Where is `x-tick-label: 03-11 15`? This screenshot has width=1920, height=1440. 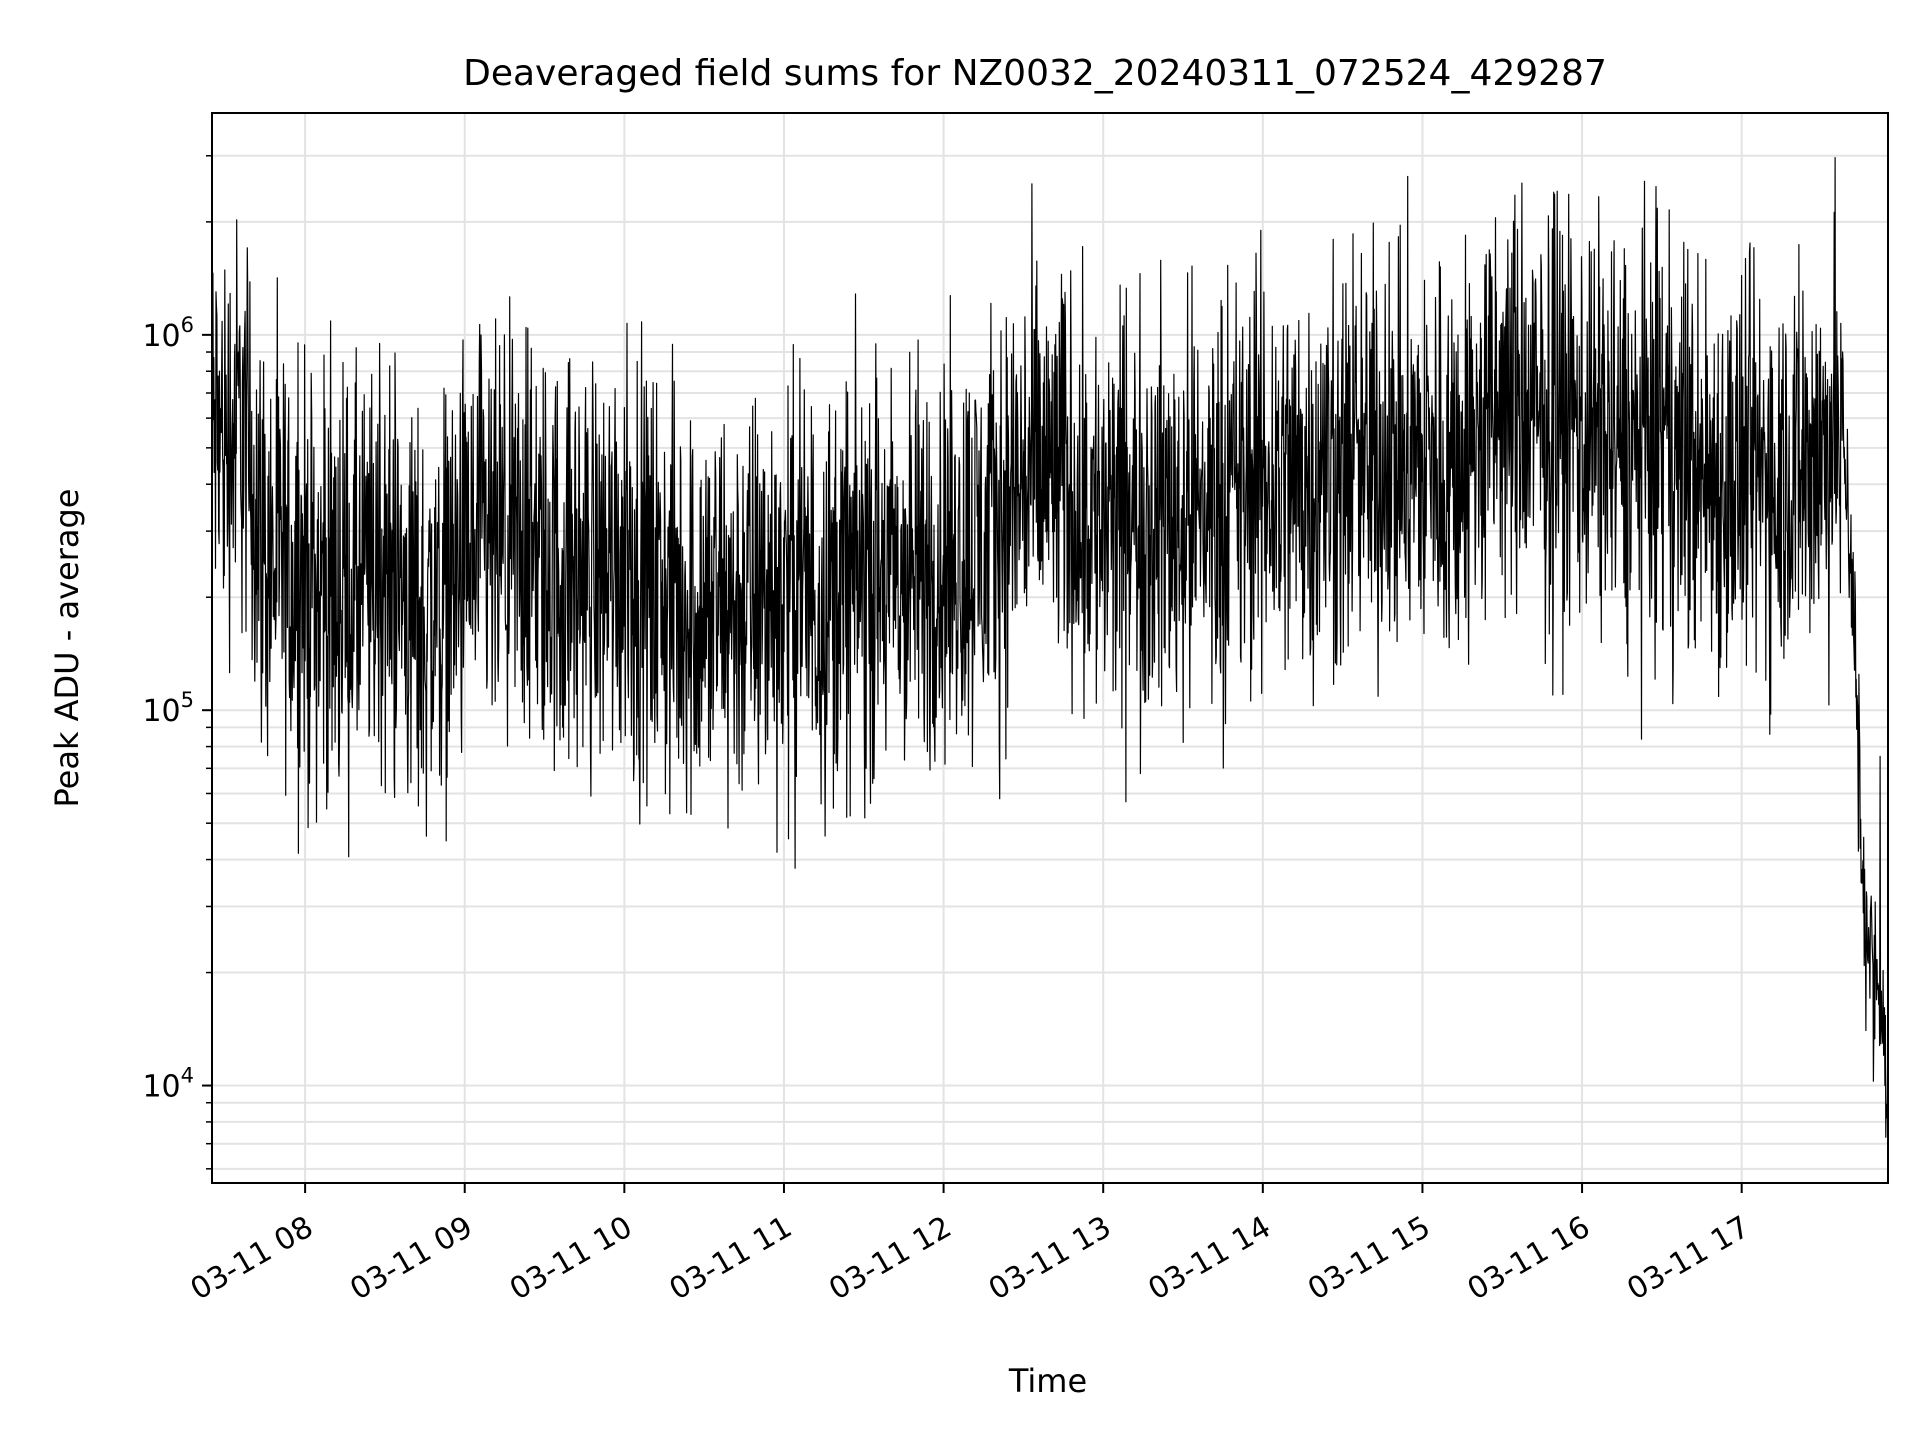 x-tick-label: 03-11 15 is located at coordinates (1369, 1259).